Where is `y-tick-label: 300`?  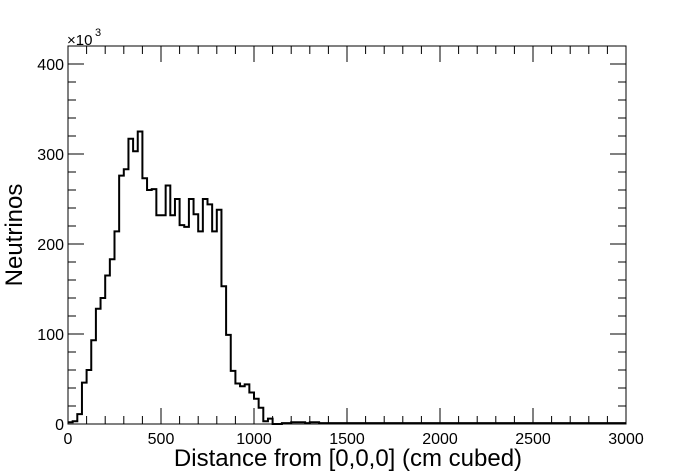 y-tick-label: 300 is located at coordinates (50, 155).